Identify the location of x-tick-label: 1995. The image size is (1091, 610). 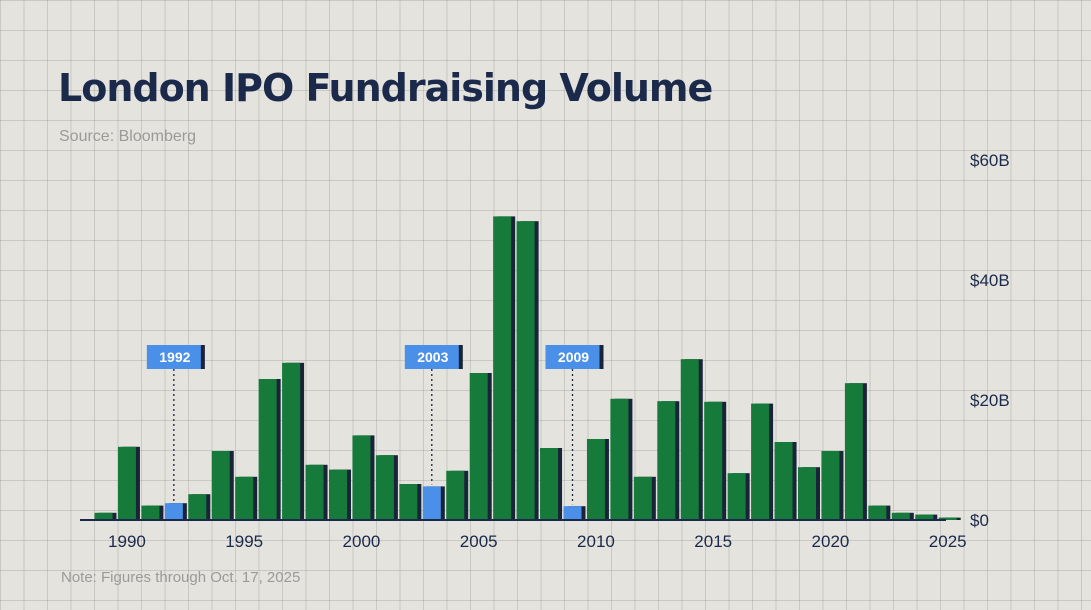
(244, 541).